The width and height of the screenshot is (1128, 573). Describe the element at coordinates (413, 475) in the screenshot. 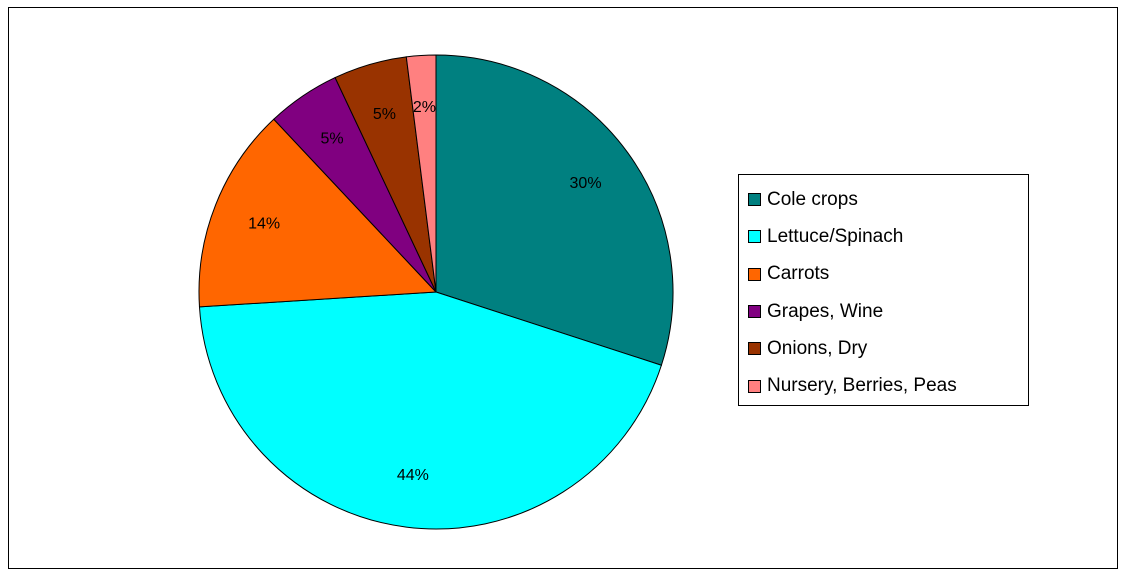

I see `data-label: 44%` at that location.